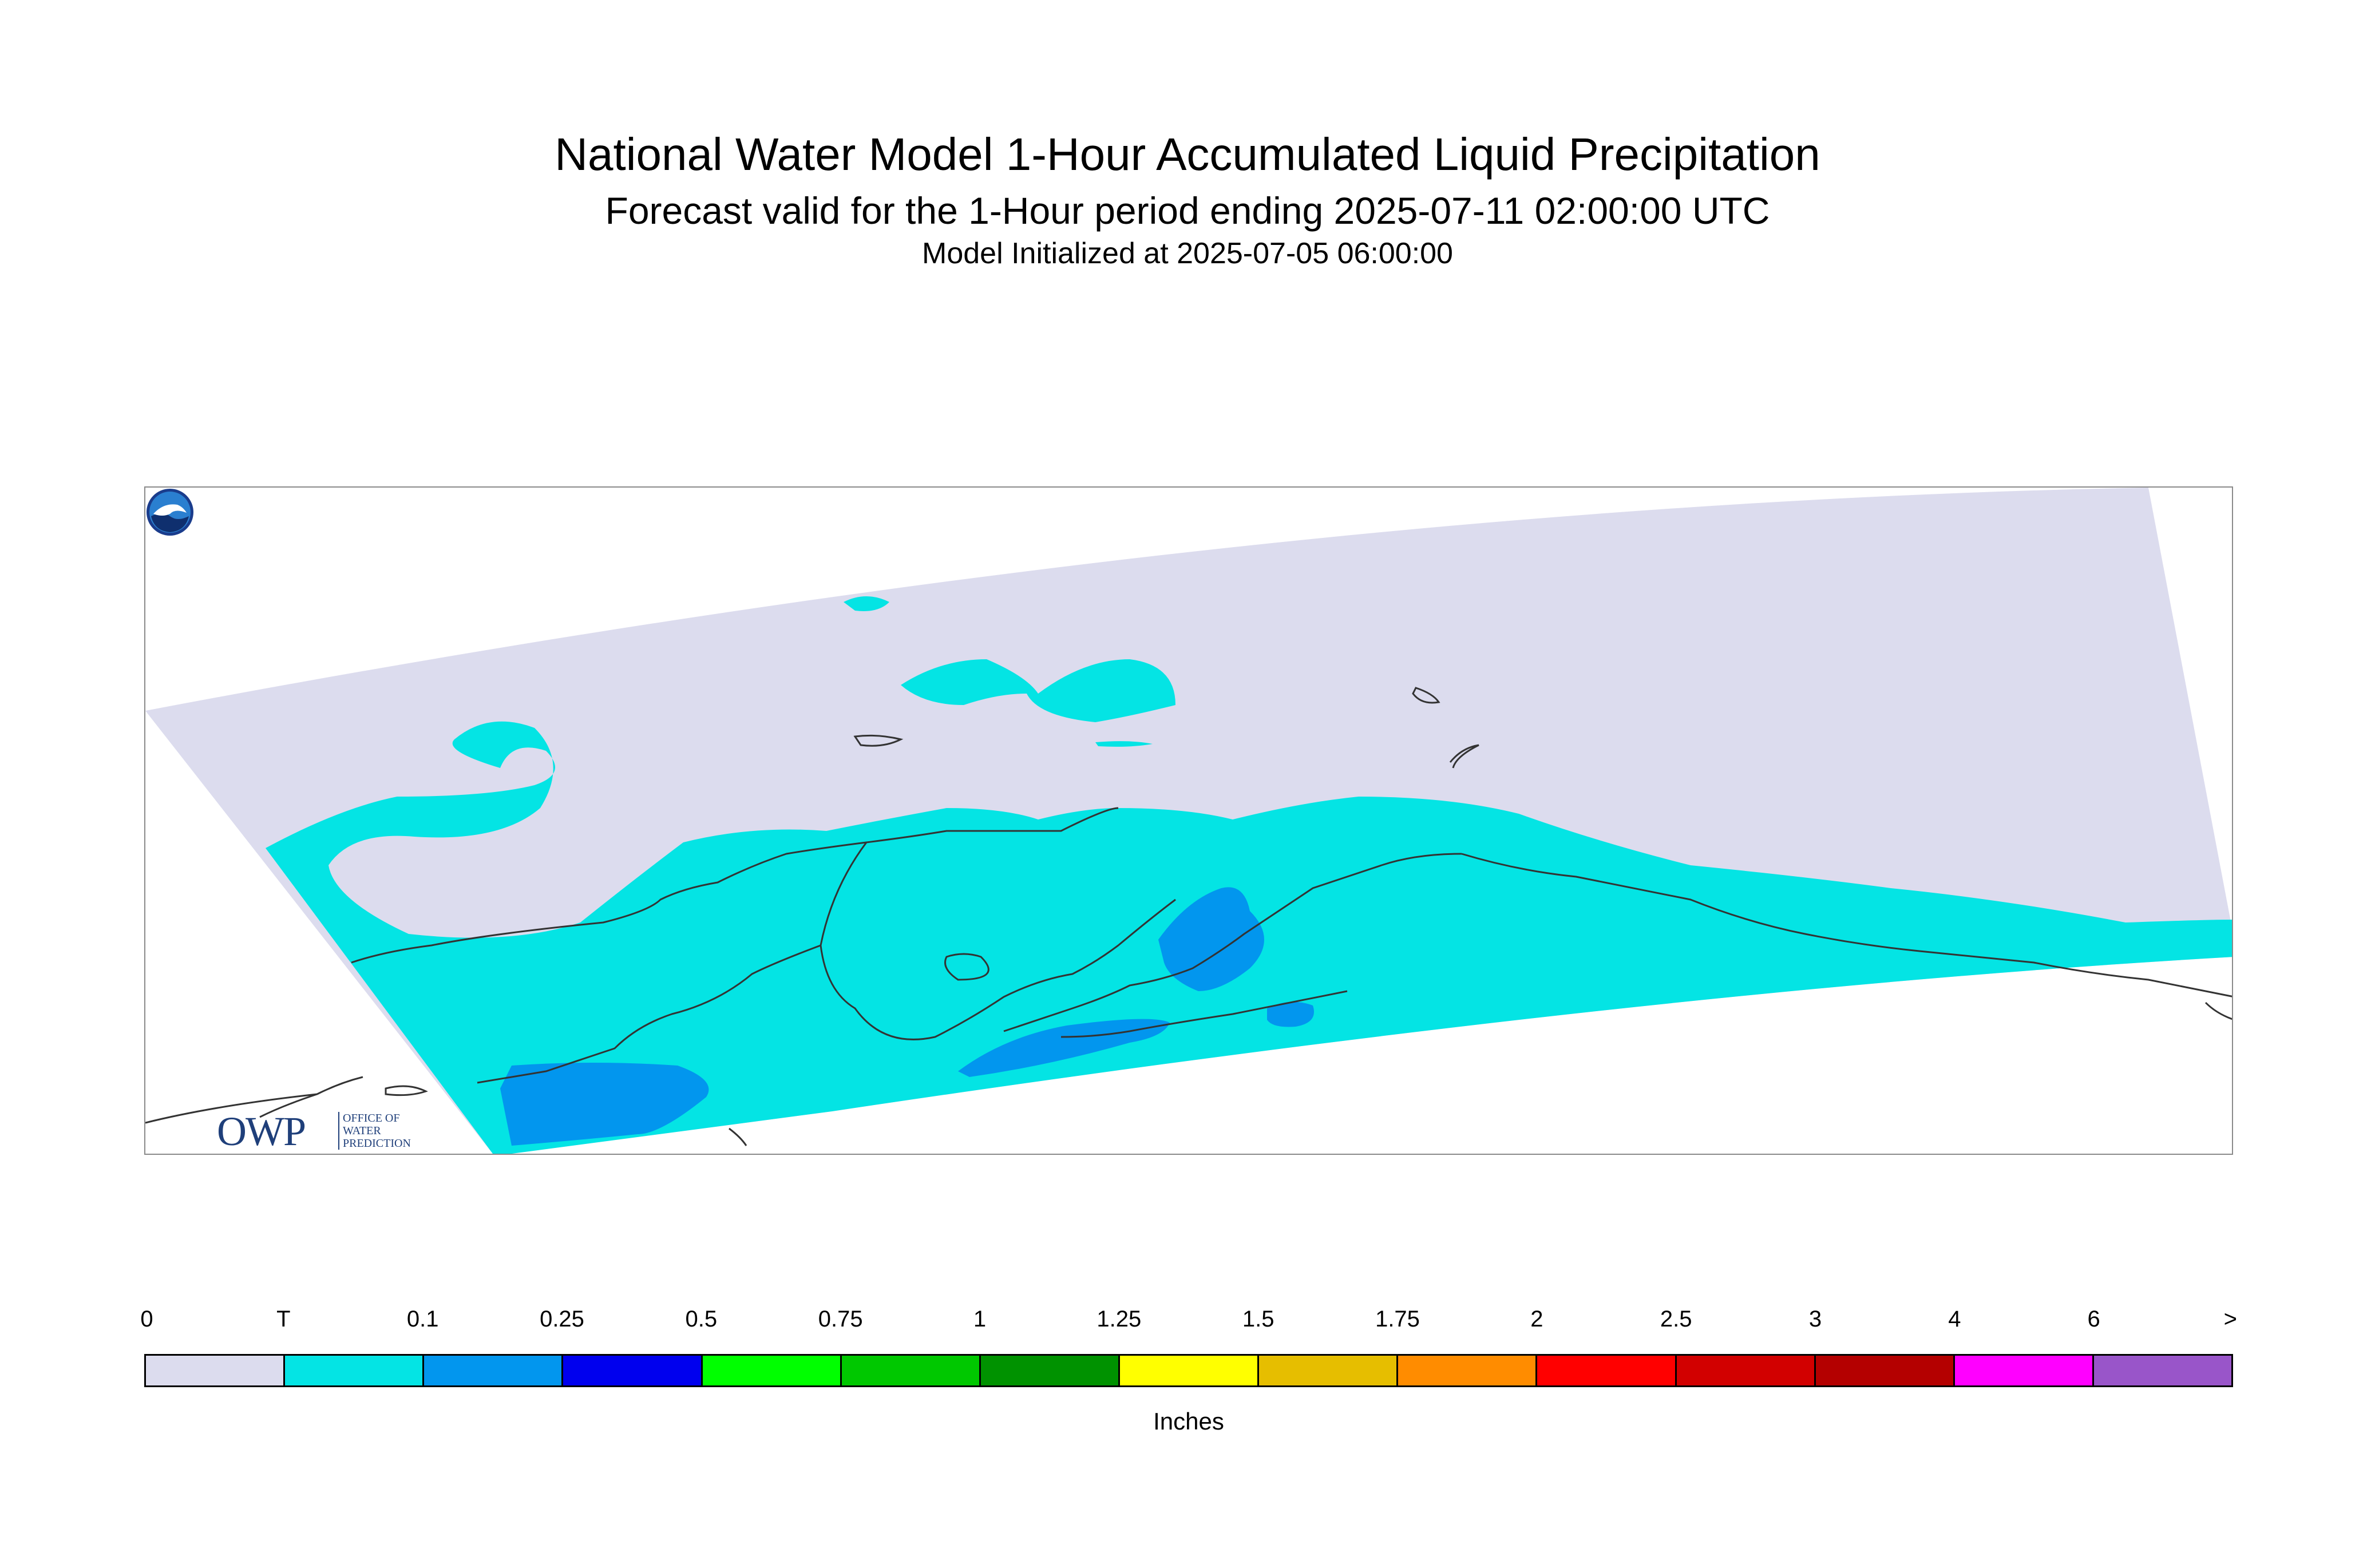 The height and width of the screenshot is (1568, 2375). What do you see at coordinates (146, 1319) in the screenshot?
I see `legend-tick-label: 0` at bounding box center [146, 1319].